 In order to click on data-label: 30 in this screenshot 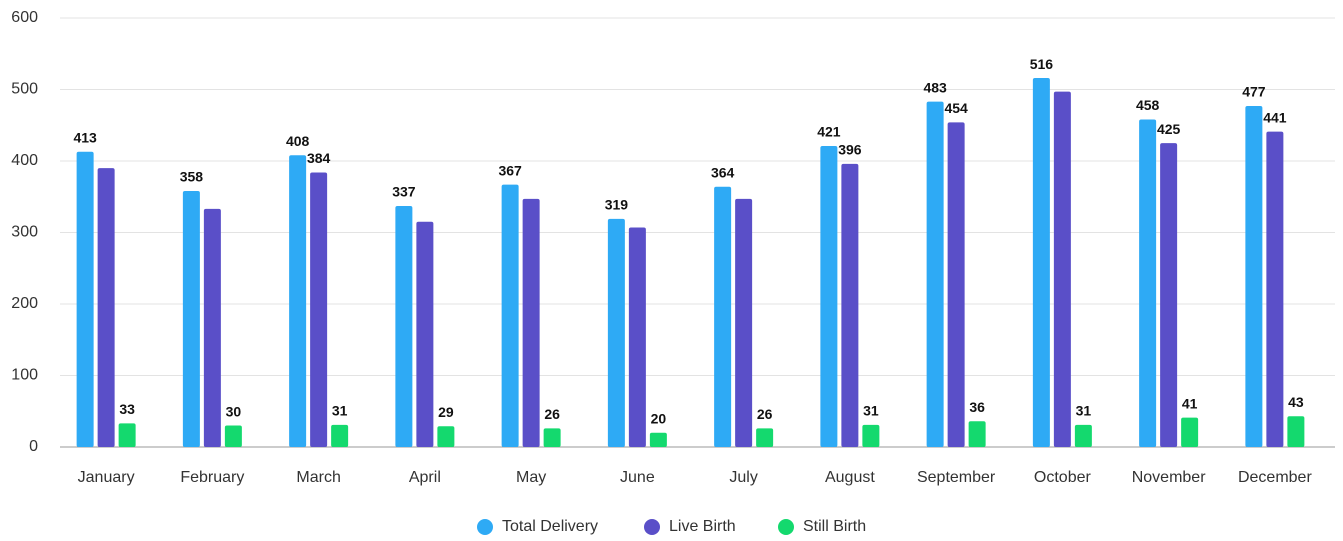, I will do `click(234, 411)`.